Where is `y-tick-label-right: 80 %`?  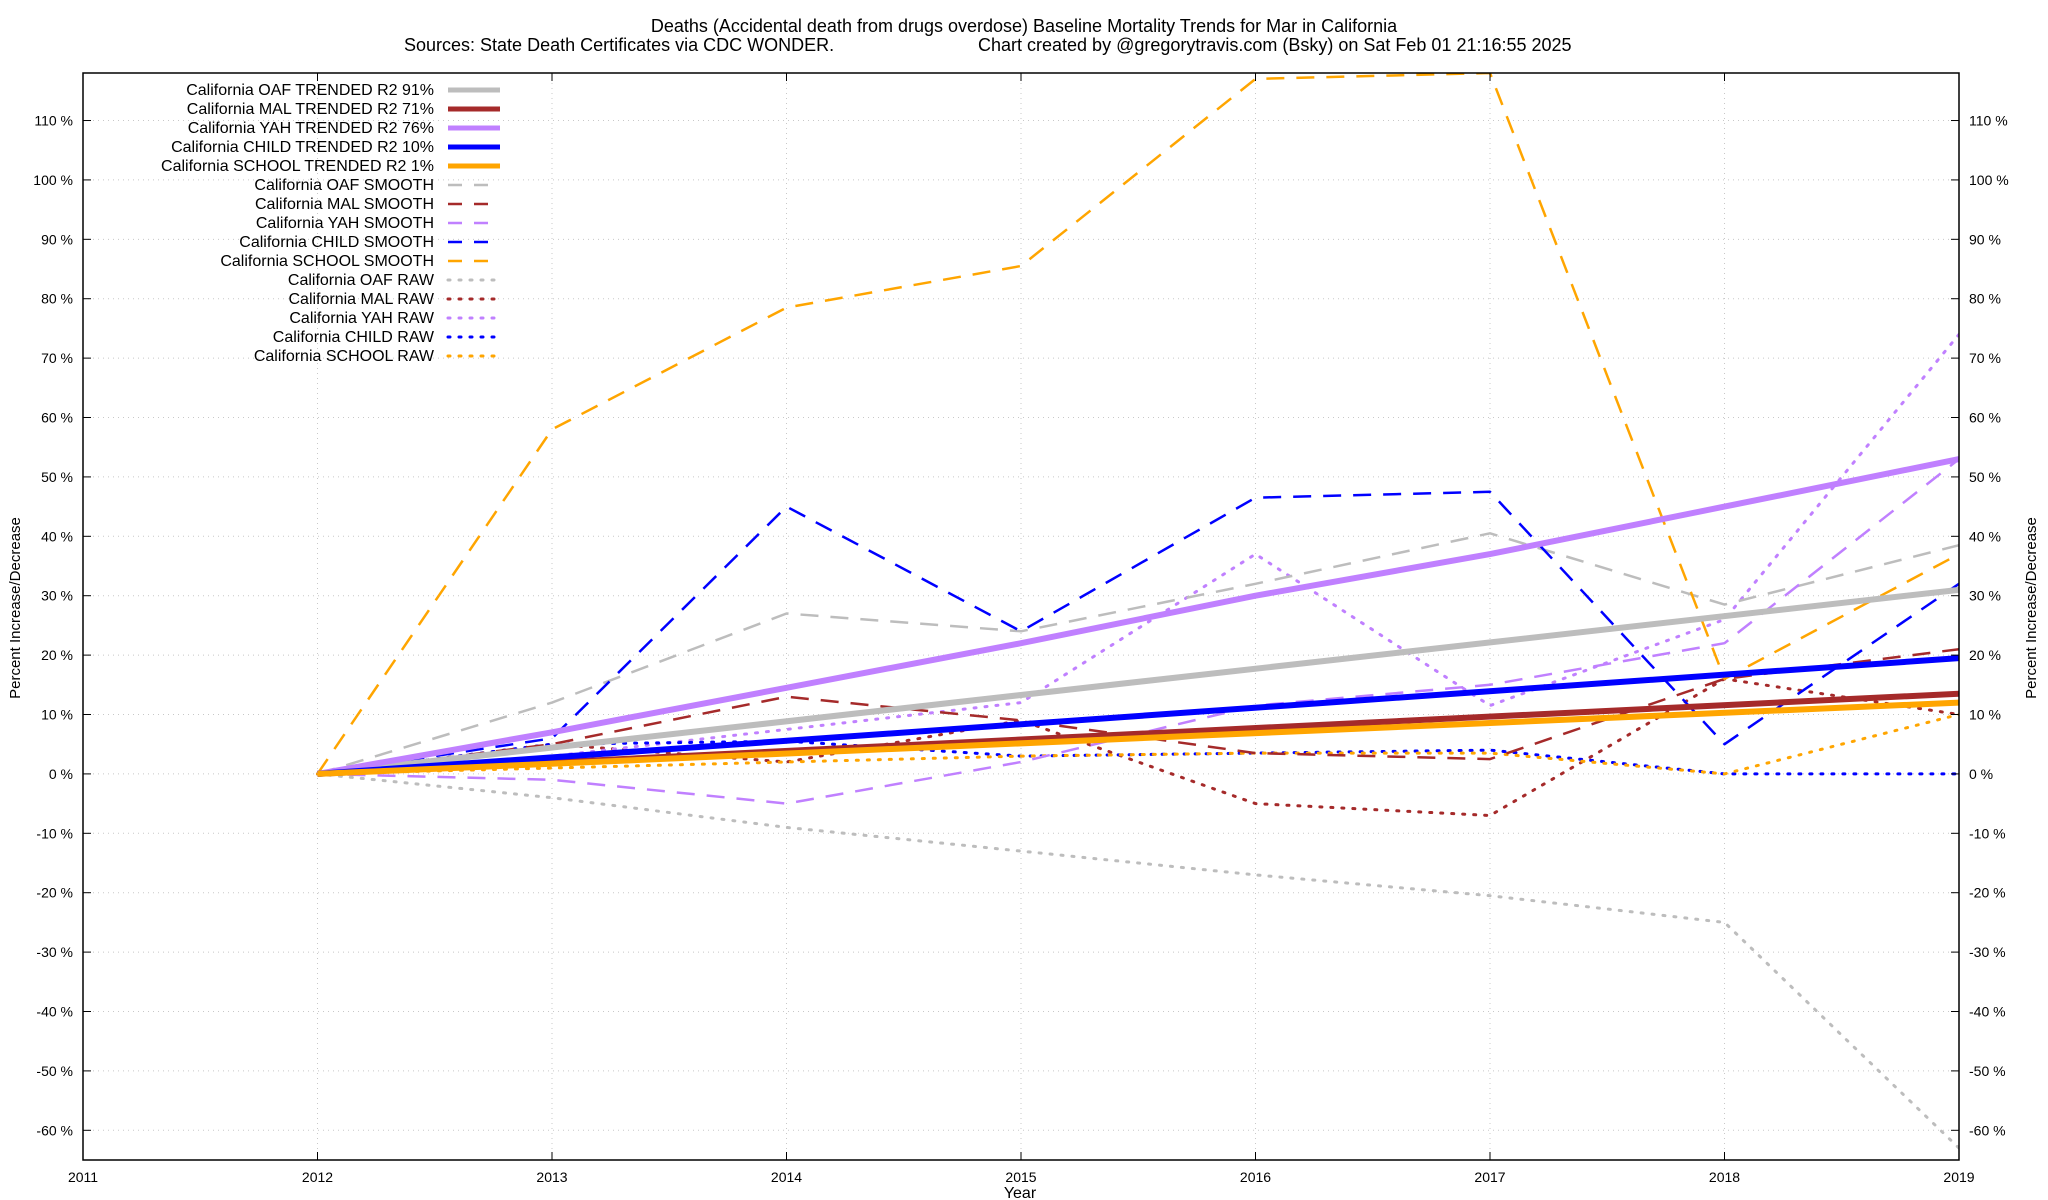
y-tick-label-right: 80 % is located at coordinates (1985, 299).